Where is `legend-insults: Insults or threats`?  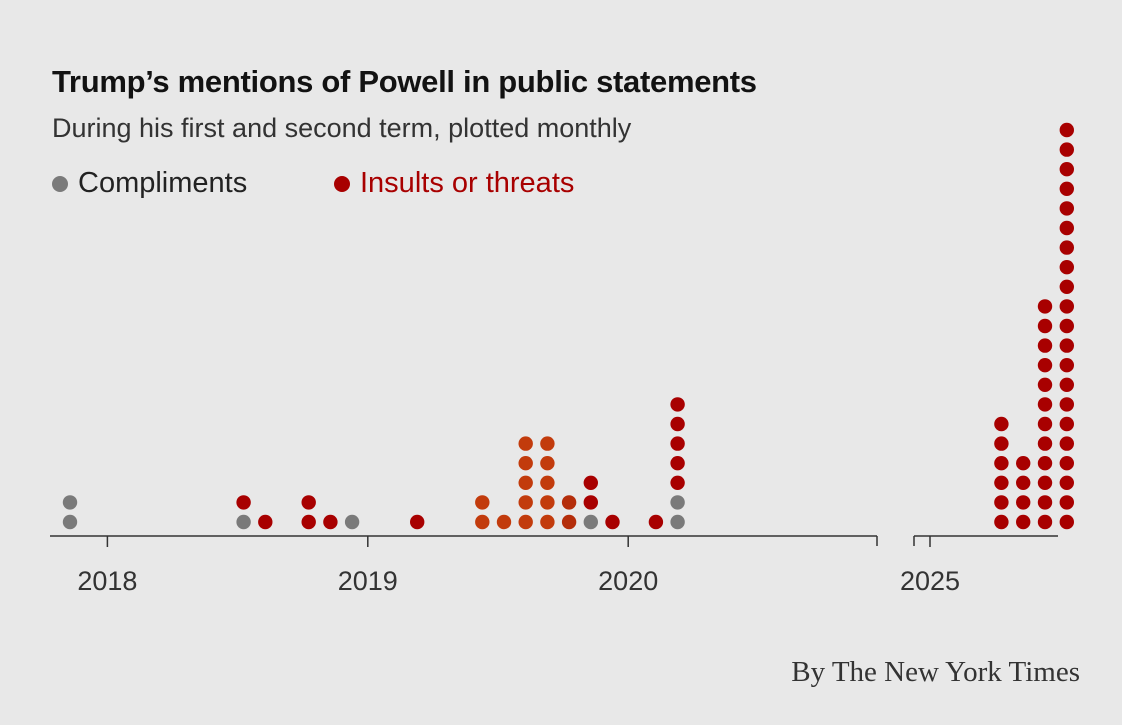 legend-insults: Insults or threats is located at coordinates (454, 183).